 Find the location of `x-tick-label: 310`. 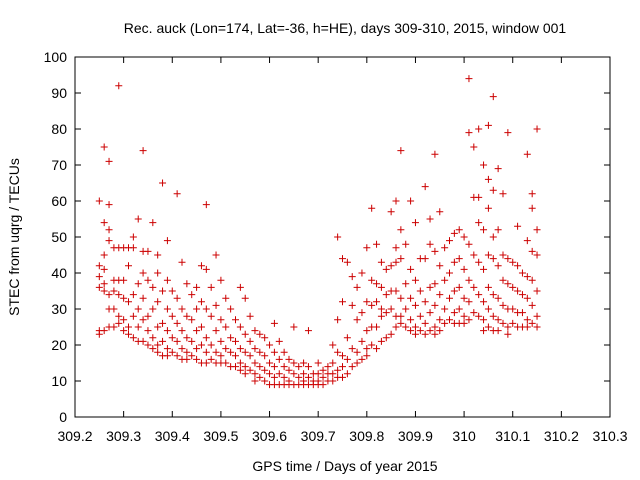

x-tick-label: 310 is located at coordinates (464, 436).